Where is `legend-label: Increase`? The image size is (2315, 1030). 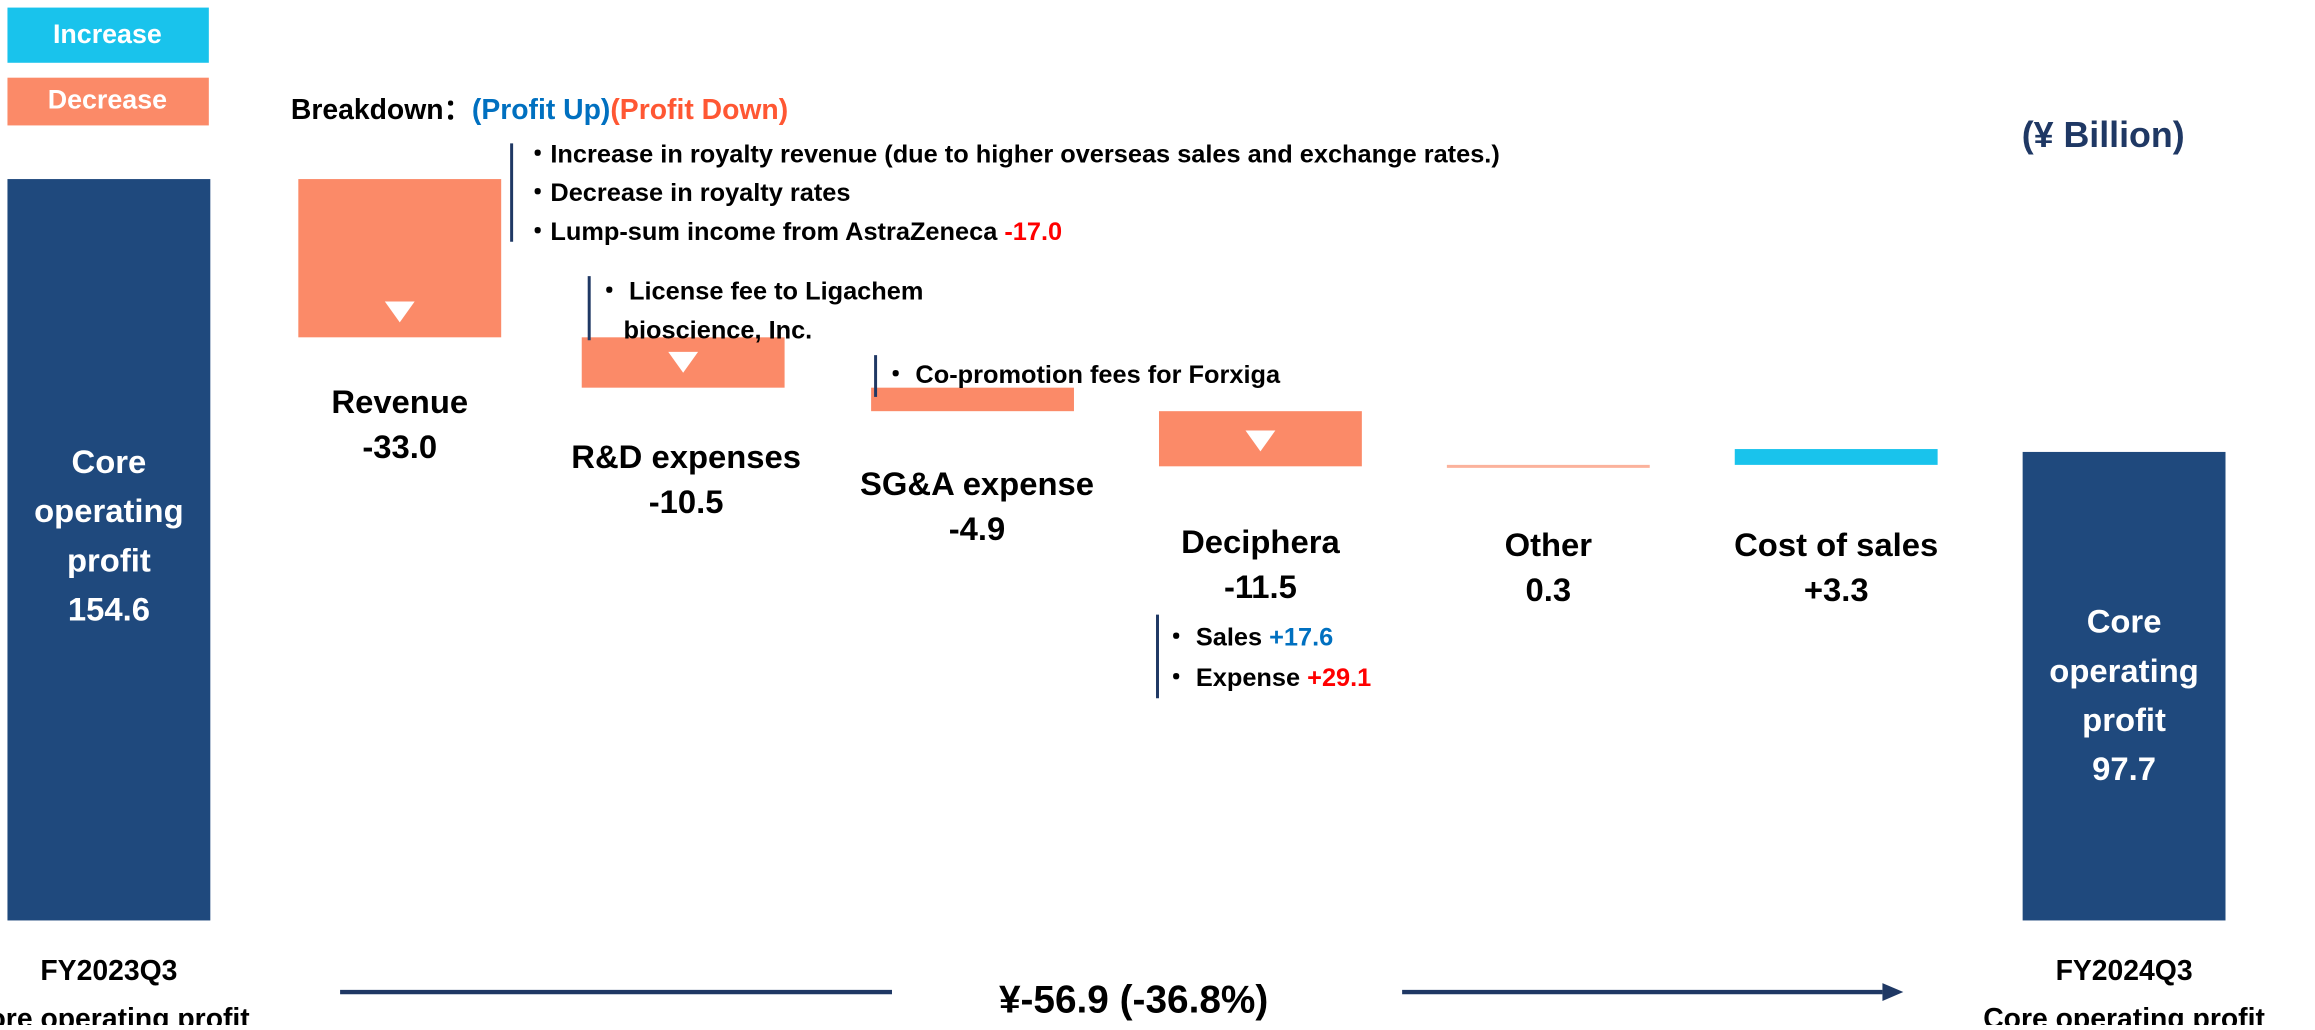
legend-label: Increase is located at coordinates (107, 34).